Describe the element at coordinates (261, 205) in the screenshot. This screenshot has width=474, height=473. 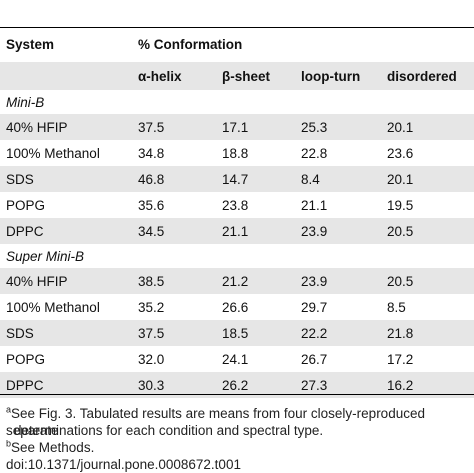
I see `value-cell: 23.8` at that location.